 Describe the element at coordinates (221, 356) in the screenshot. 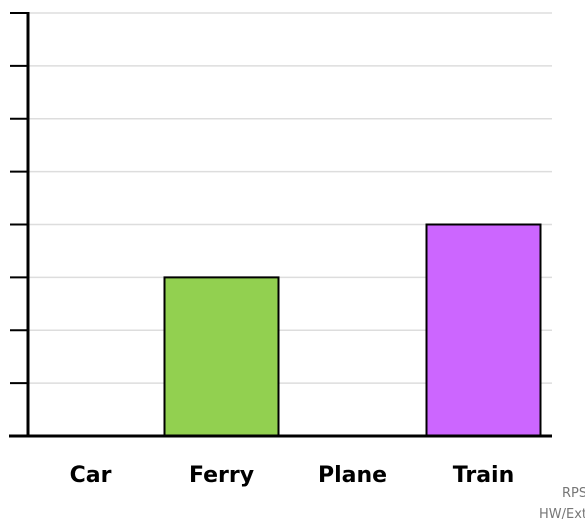

I see `bar-ferry` at that location.